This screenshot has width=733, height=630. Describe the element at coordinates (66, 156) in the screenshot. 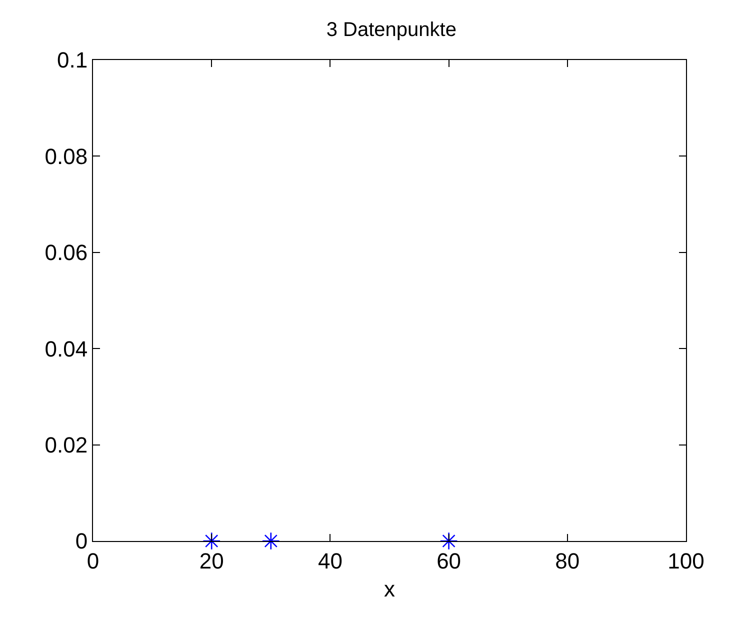

I see `y-tick-label: 0.08` at that location.